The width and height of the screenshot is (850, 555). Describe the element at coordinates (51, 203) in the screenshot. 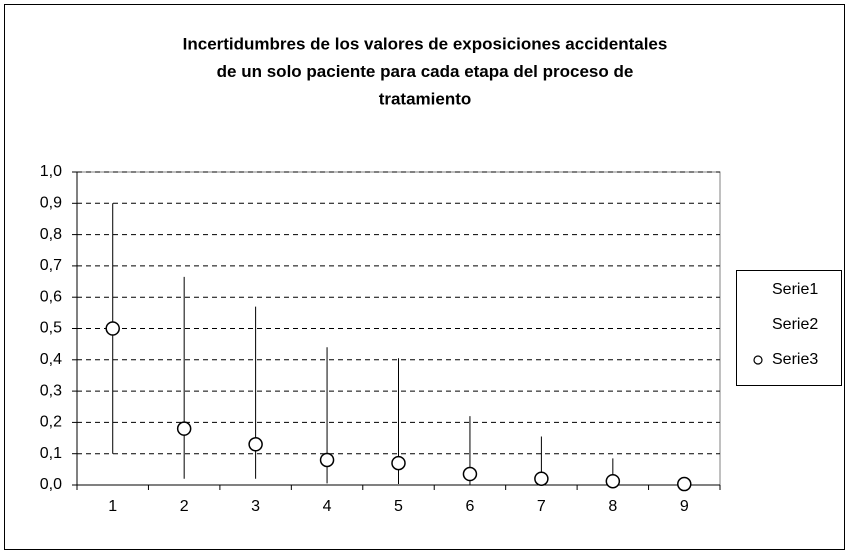

I see `y-tick-label: 0,9` at that location.